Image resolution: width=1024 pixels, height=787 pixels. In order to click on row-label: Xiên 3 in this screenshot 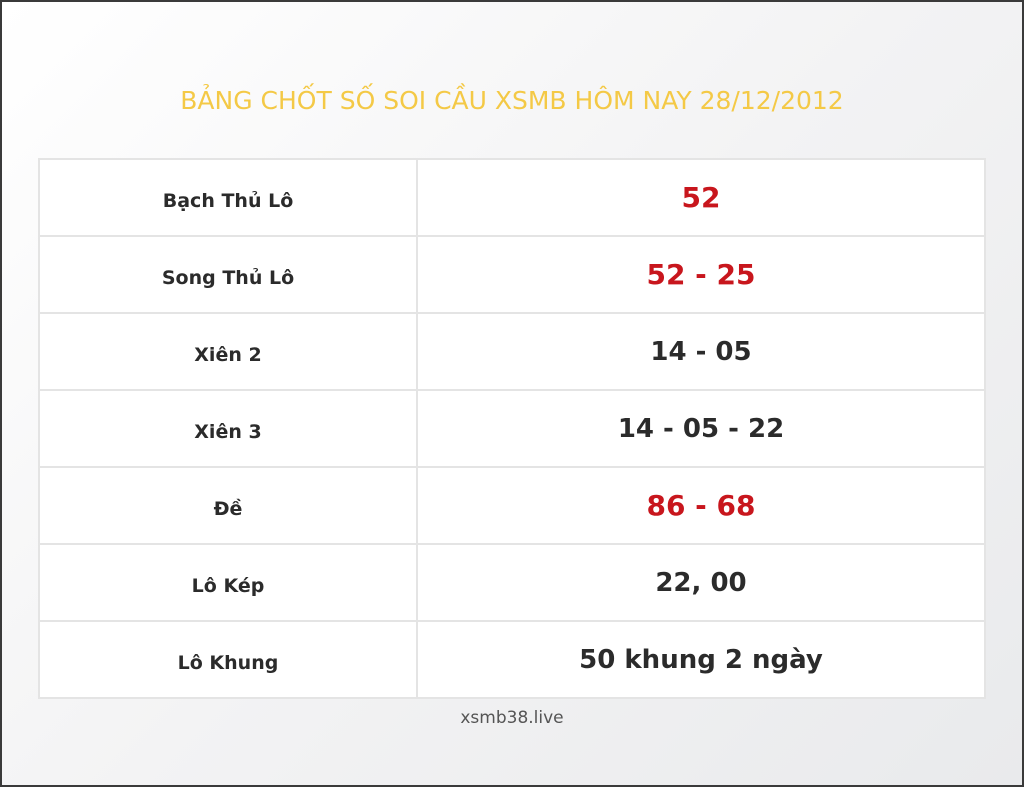, I will do `click(228, 428)`.